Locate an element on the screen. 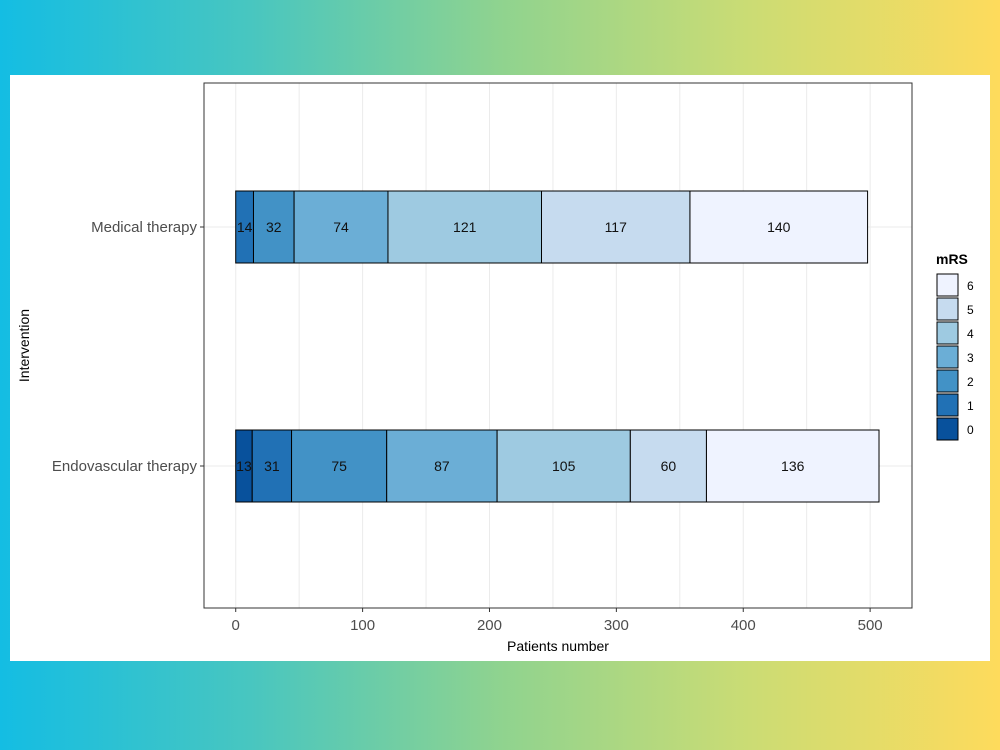  bar-data-label: 136 is located at coordinates (793, 466).